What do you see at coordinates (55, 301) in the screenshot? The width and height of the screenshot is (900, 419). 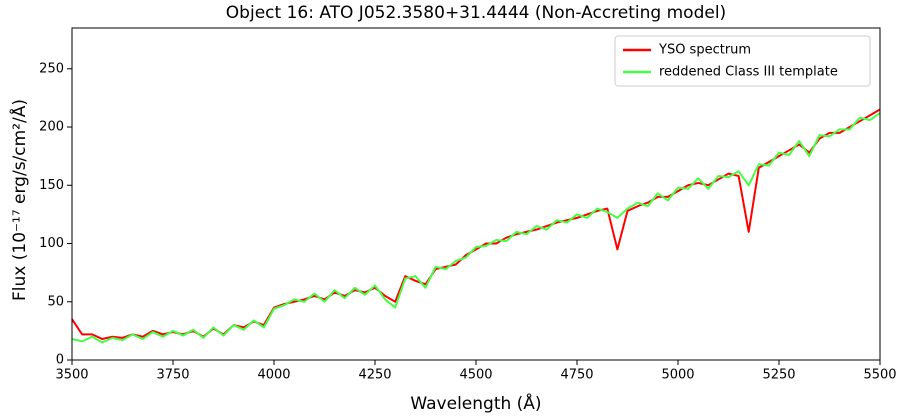 I see `y-tick-label: 50` at bounding box center [55, 301].